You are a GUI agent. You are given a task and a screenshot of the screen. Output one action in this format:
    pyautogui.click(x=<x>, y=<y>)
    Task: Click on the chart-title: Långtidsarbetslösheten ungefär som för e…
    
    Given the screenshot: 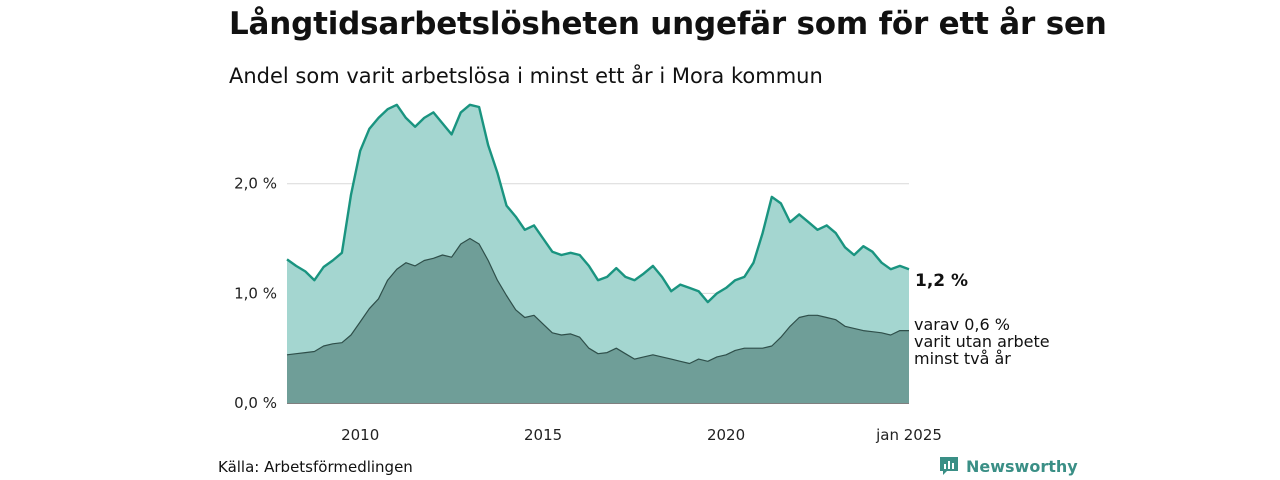 What is the action you would take?
    pyautogui.click(x=668, y=24)
    